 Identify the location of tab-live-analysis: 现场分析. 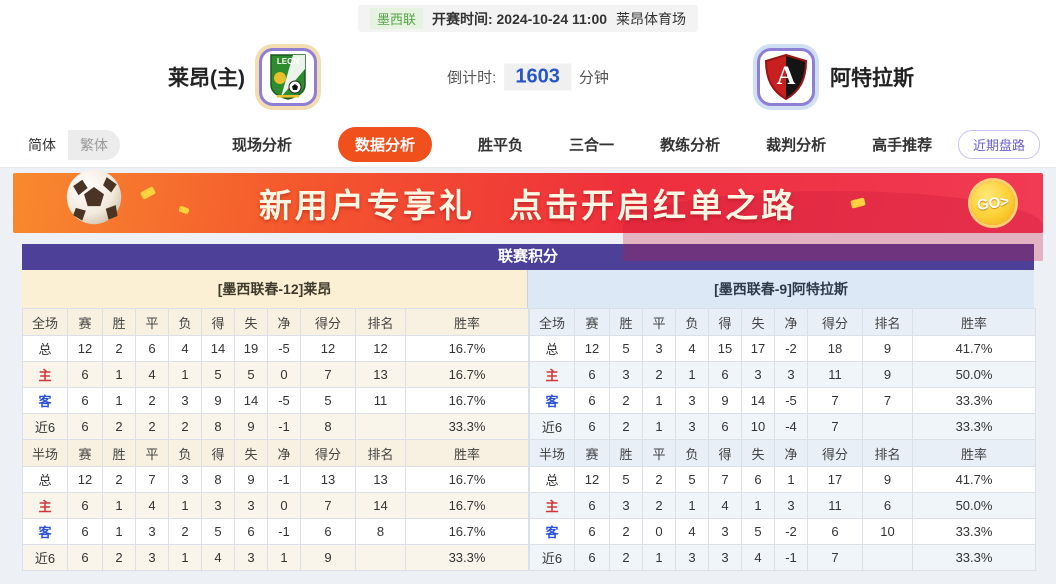
(262, 145).